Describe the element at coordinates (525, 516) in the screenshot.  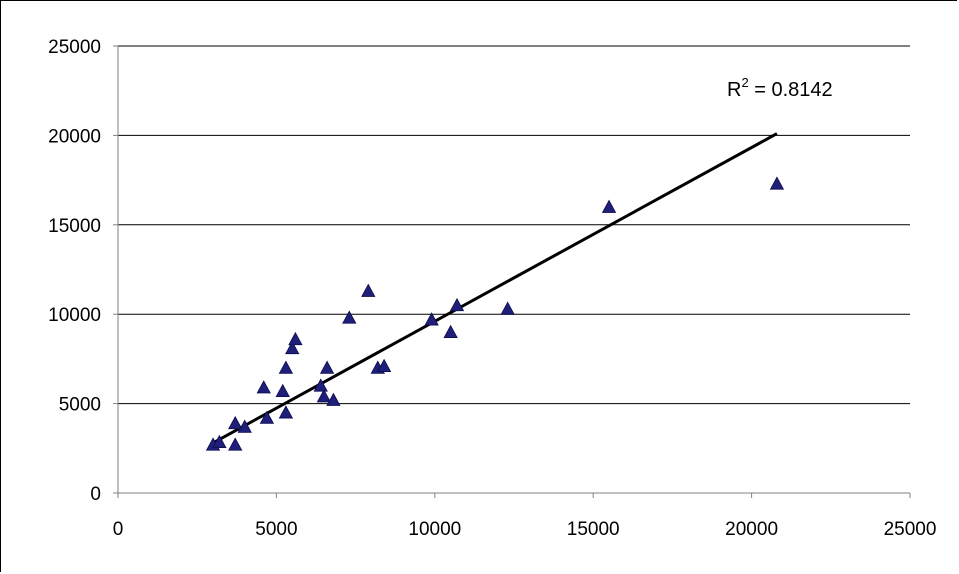
I see `x-tick-labels: 0 5000 10000 15000 20000 25000` at that location.